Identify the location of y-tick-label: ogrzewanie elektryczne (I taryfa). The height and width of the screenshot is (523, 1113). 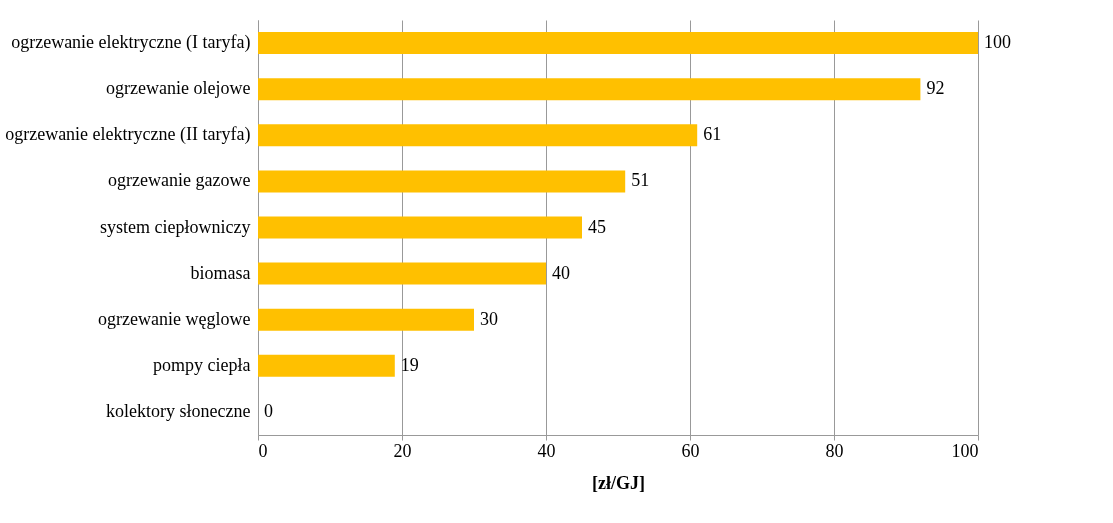
(131, 43).